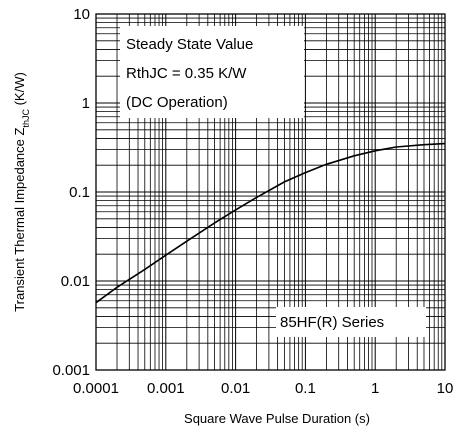  What do you see at coordinates (332, 322) in the screenshot?
I see `series-note-line-1: 85HF(R) Series` at bounding box center [332, 322].